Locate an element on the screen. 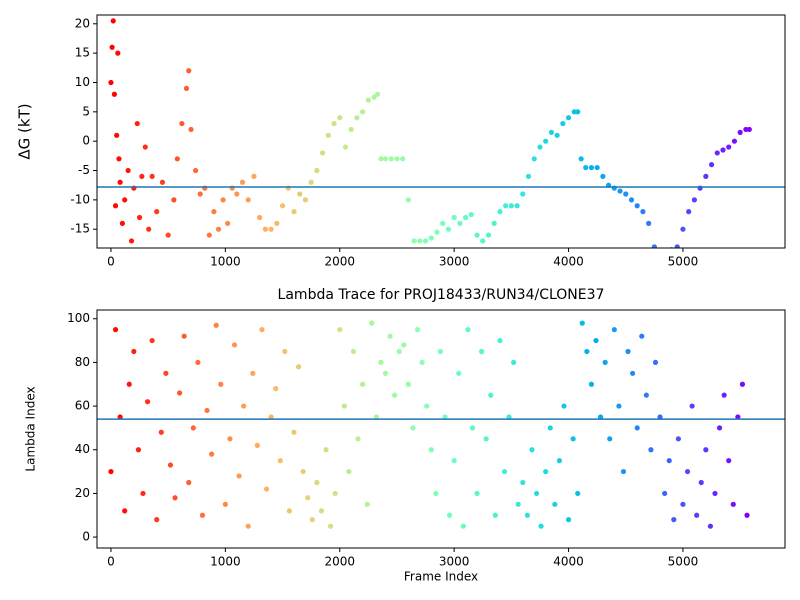 Image resolution: width=800 pixels, height=600 pixels. x-tick-label: 1000 is located at coordinates (225, 262).